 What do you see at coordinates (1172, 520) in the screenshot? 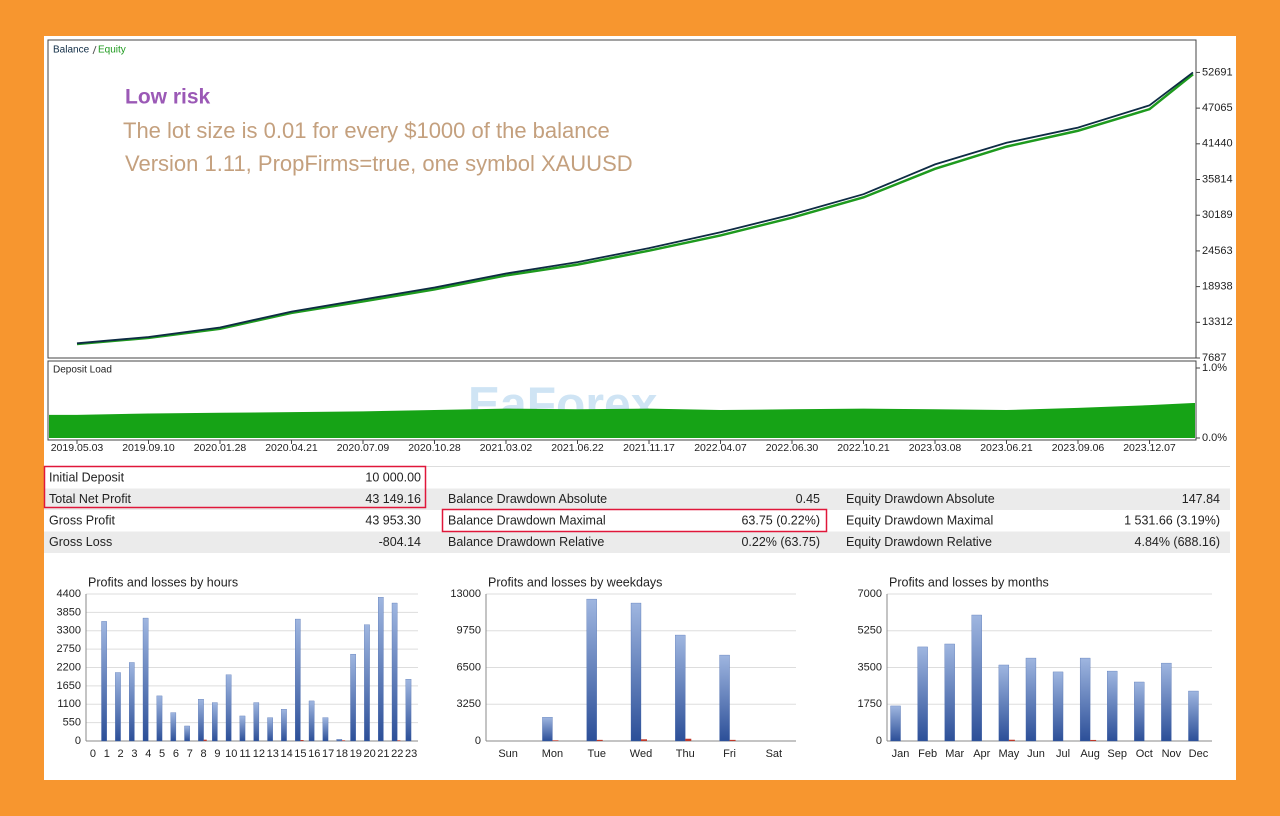
I see `stat-value: 1 531.66 (3.19%)` at bounding box center [1172, 520].